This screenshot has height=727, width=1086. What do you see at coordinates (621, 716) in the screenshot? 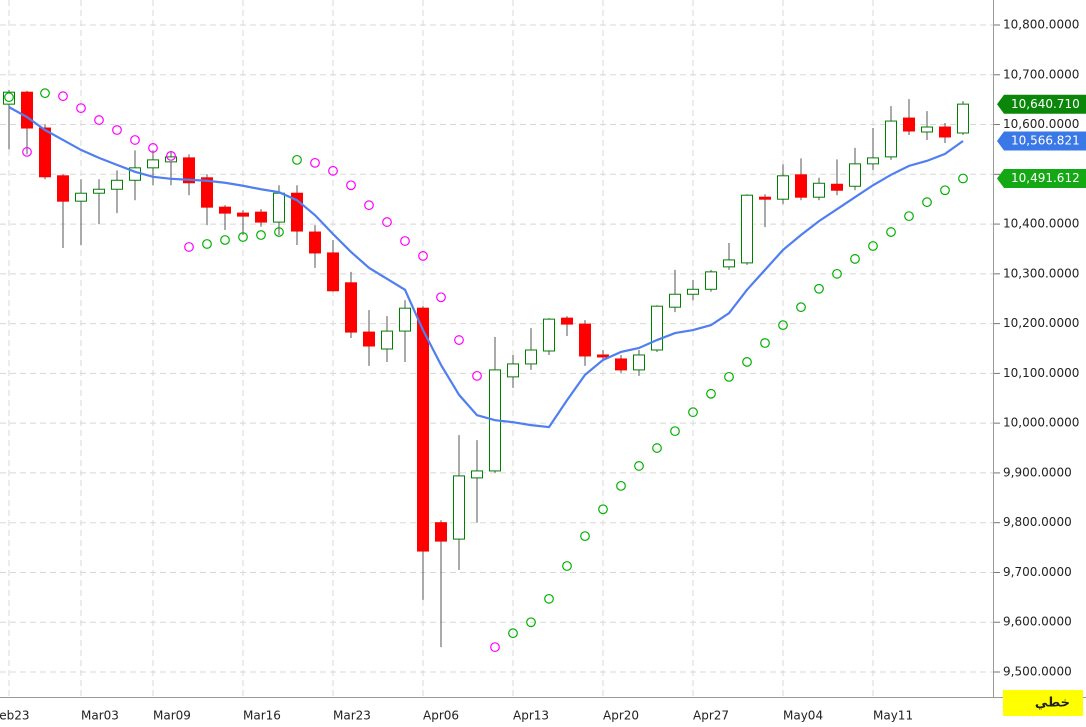
I see `x-tick-label: Apr20` at bounding box center [621, 716].